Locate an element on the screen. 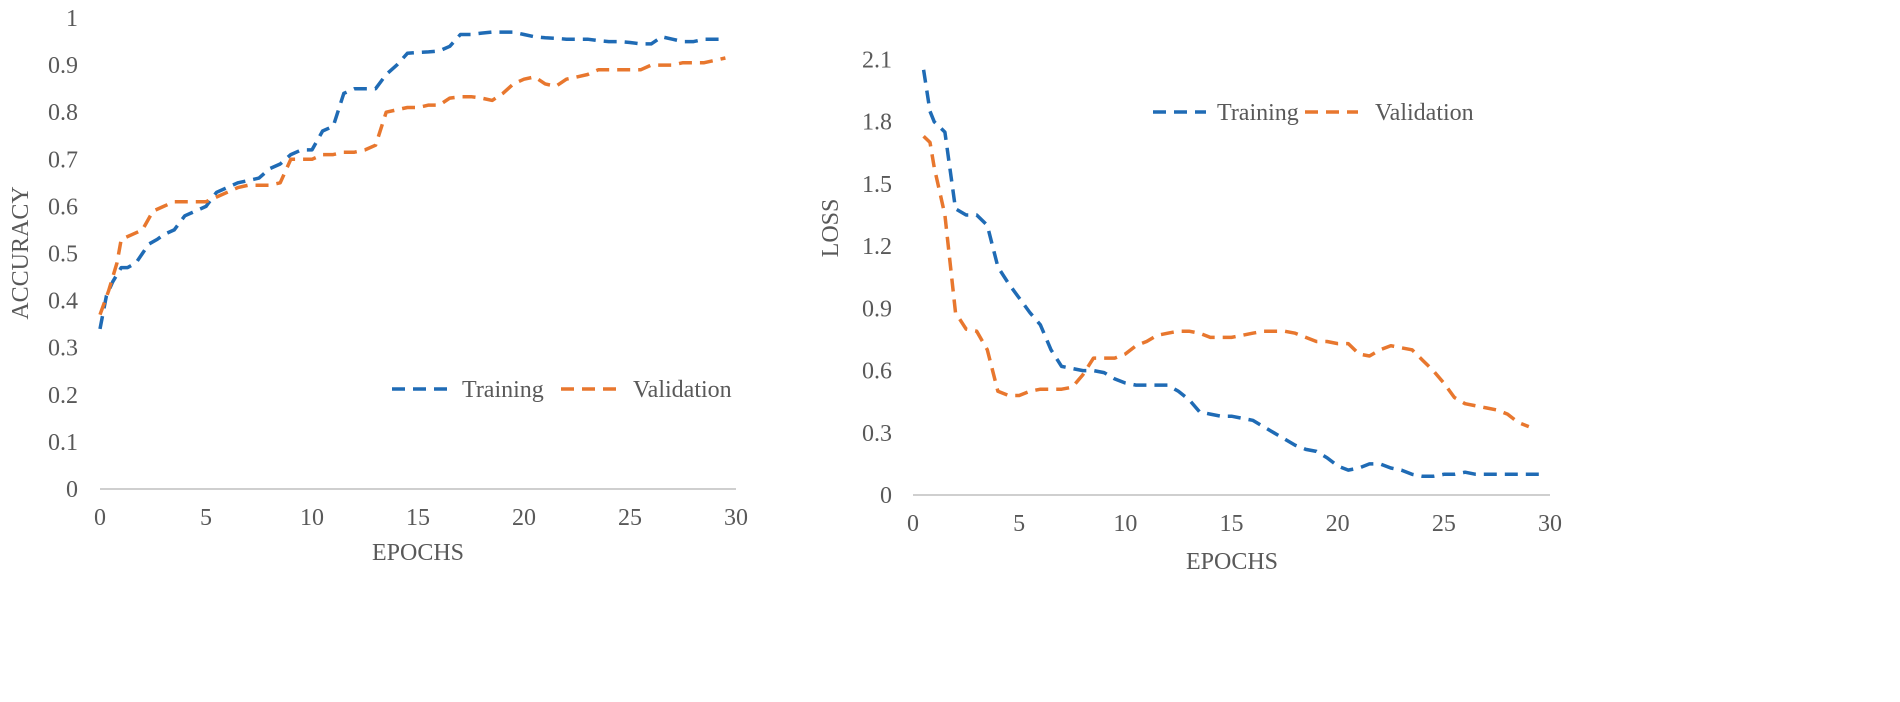  loss-validation-line is located at coordinates (1226, 281).